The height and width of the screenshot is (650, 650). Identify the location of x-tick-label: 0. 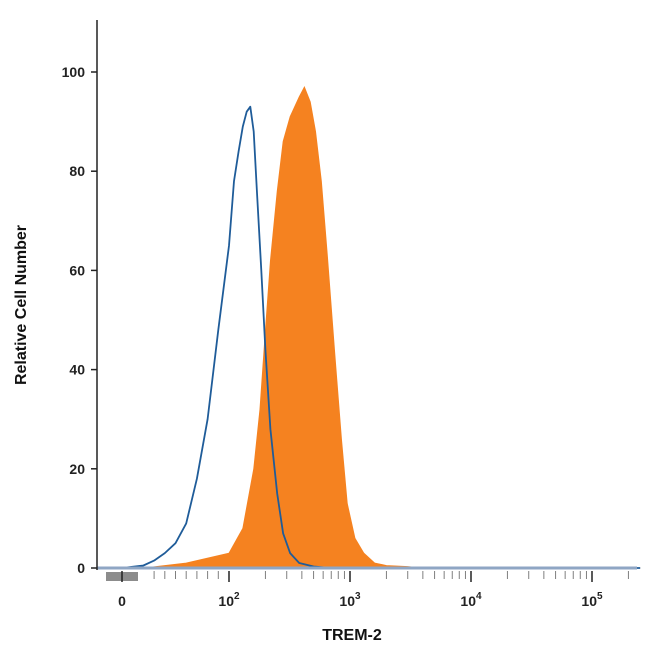
(122, 601).